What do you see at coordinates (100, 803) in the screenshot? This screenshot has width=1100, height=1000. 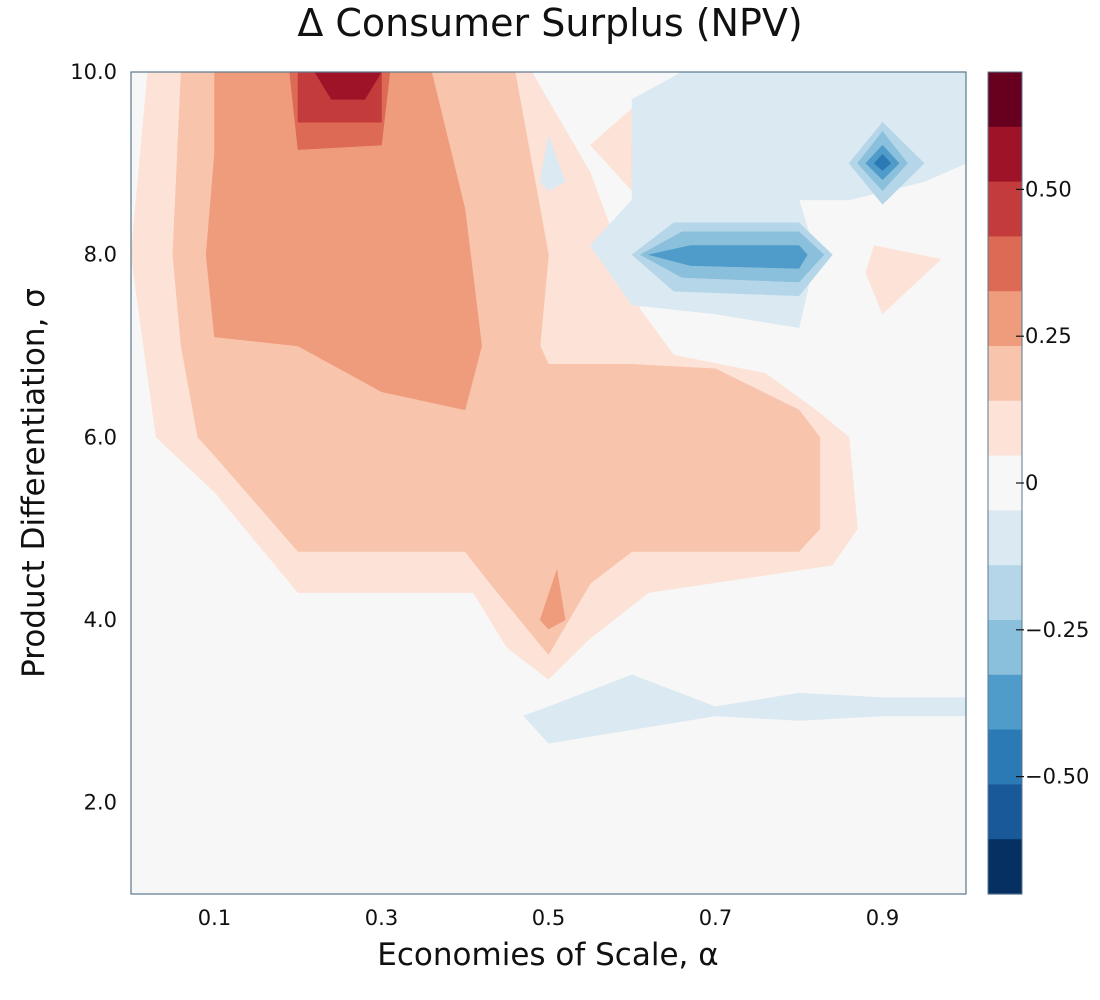 I see `y-tick-label: 2.0` at bounding box center [100, 803].